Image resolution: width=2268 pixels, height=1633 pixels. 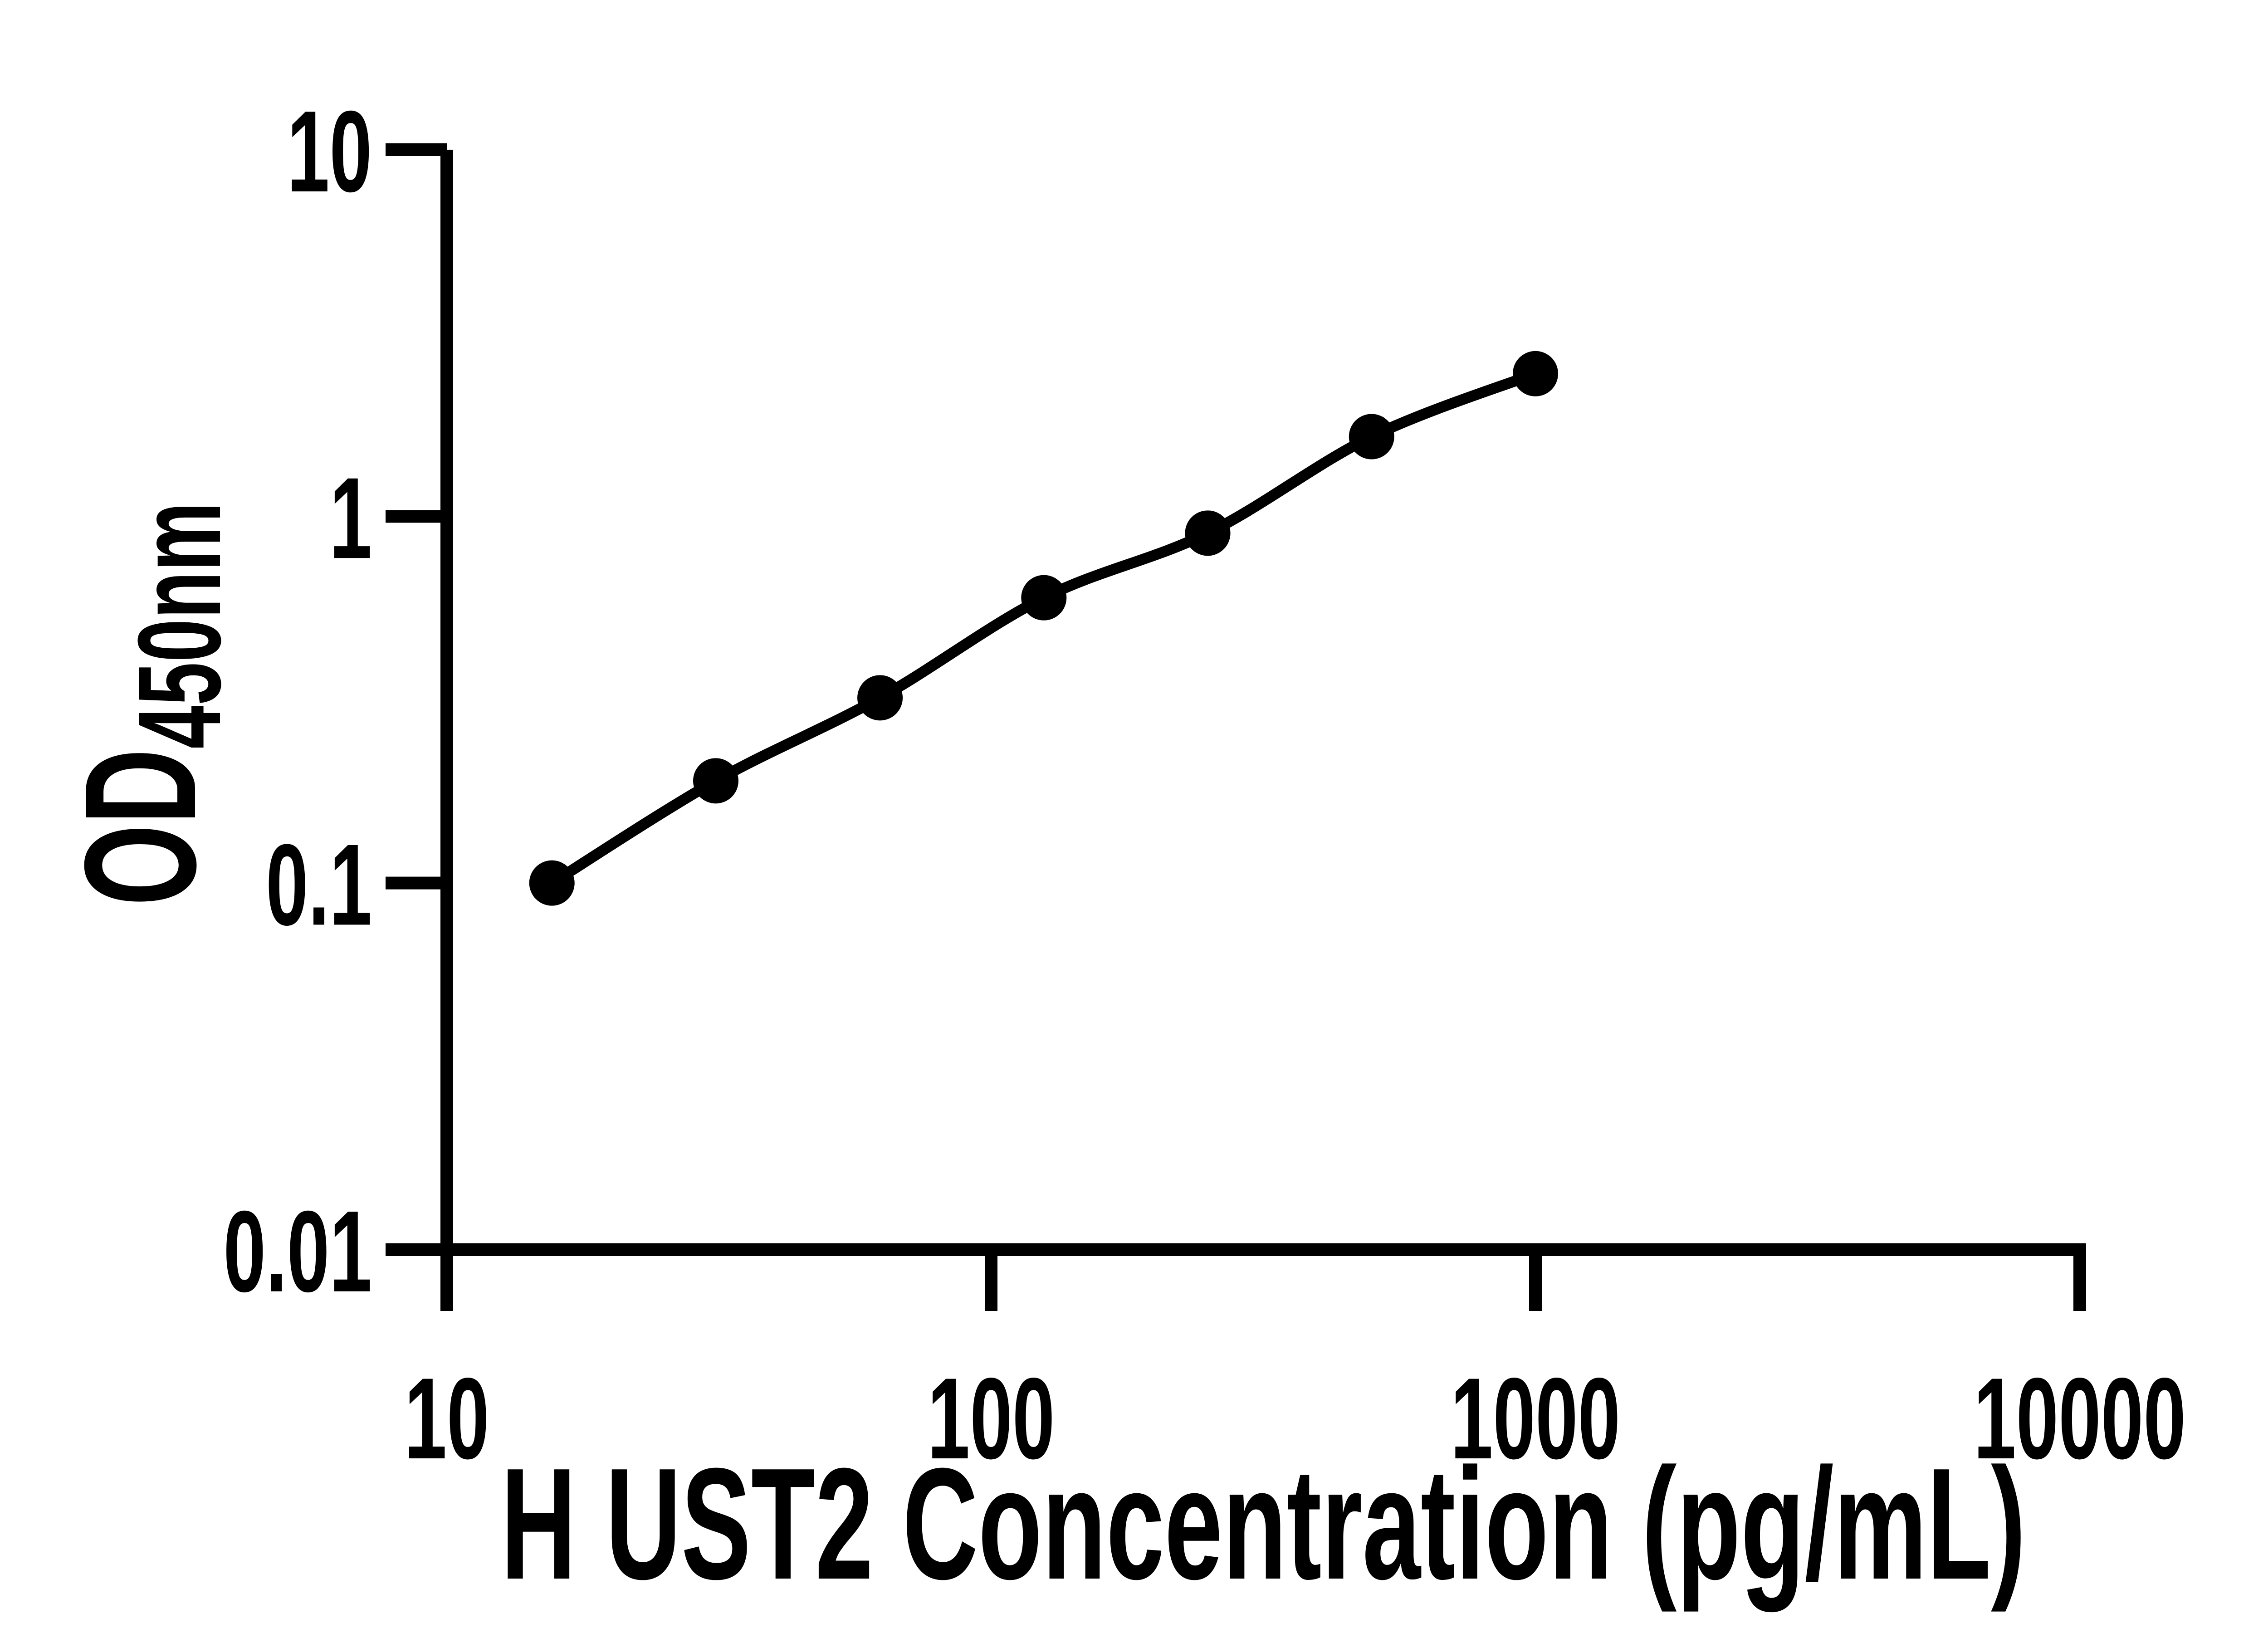 I want to click on y-axis-ticks, so click(x=416, y=699).